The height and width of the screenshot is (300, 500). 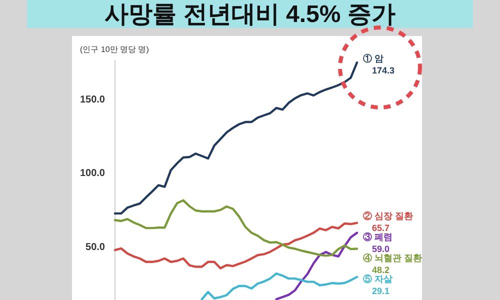 What do you see at coordinates (93, 174) in the screenshot?
I see `y-tick-label: 100.0` at bounding box center [93, 174].